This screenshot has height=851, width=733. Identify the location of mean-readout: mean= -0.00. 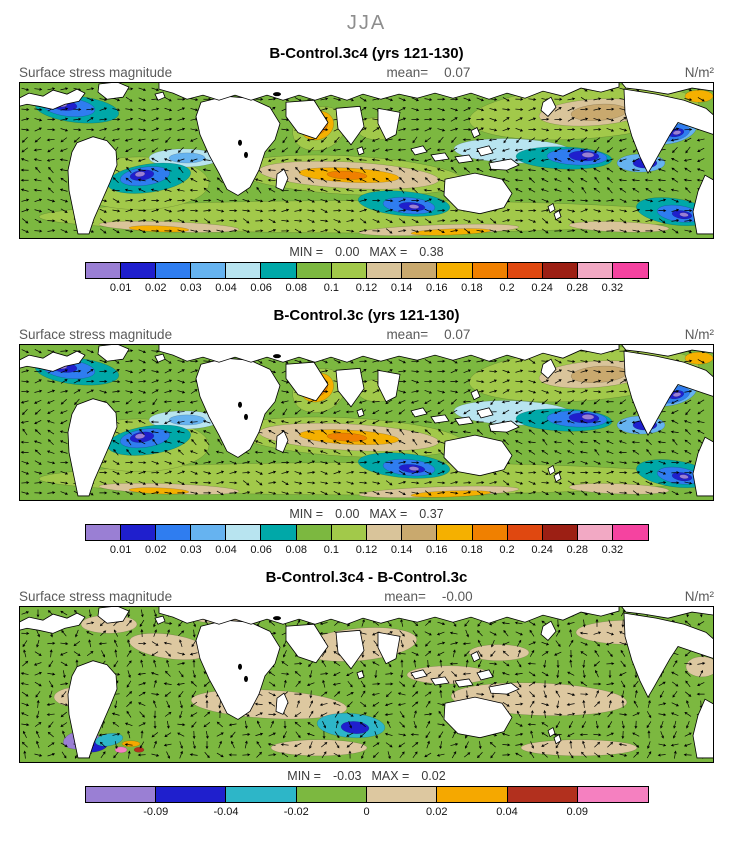
(428, 596).